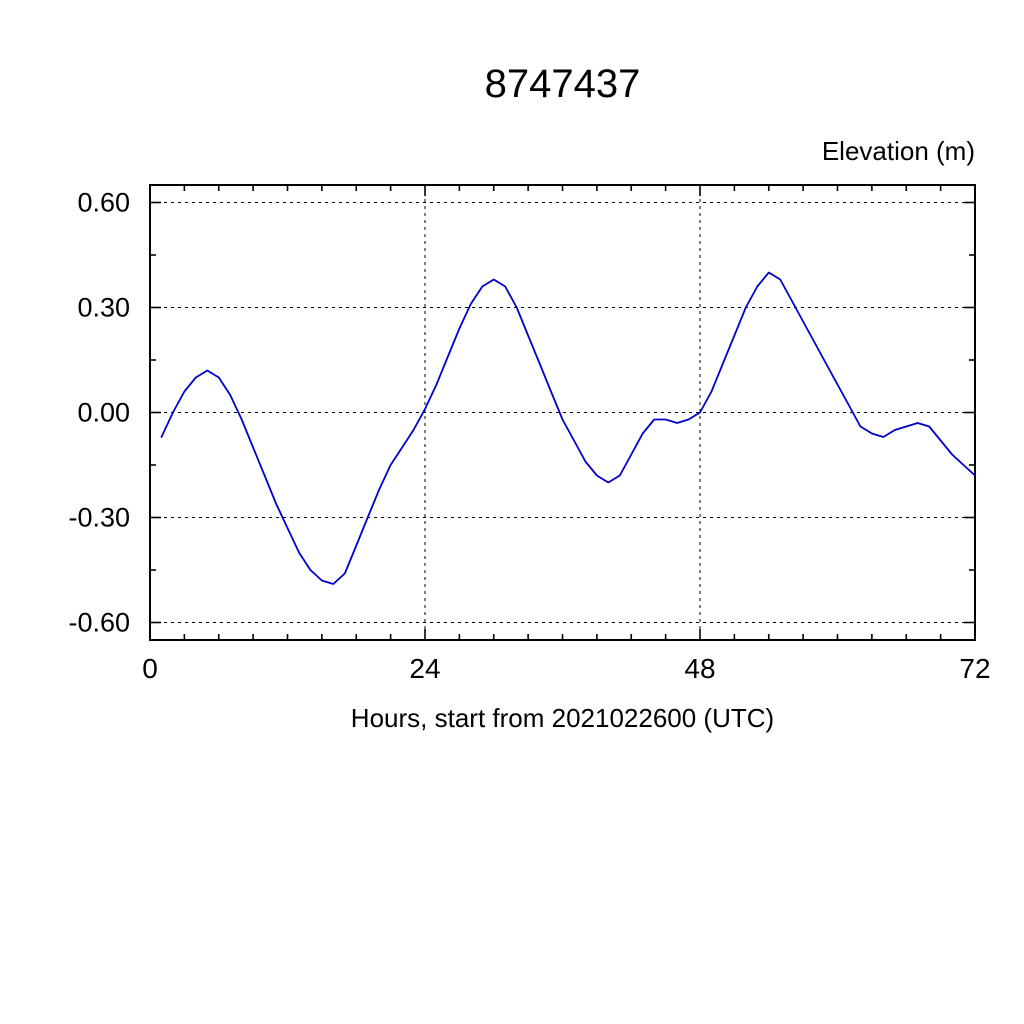 This screenshot has height=1024, width=1024. I want to click on x-axis-title: Hours, start from 2021022600 (UTC), so click(562, 718).